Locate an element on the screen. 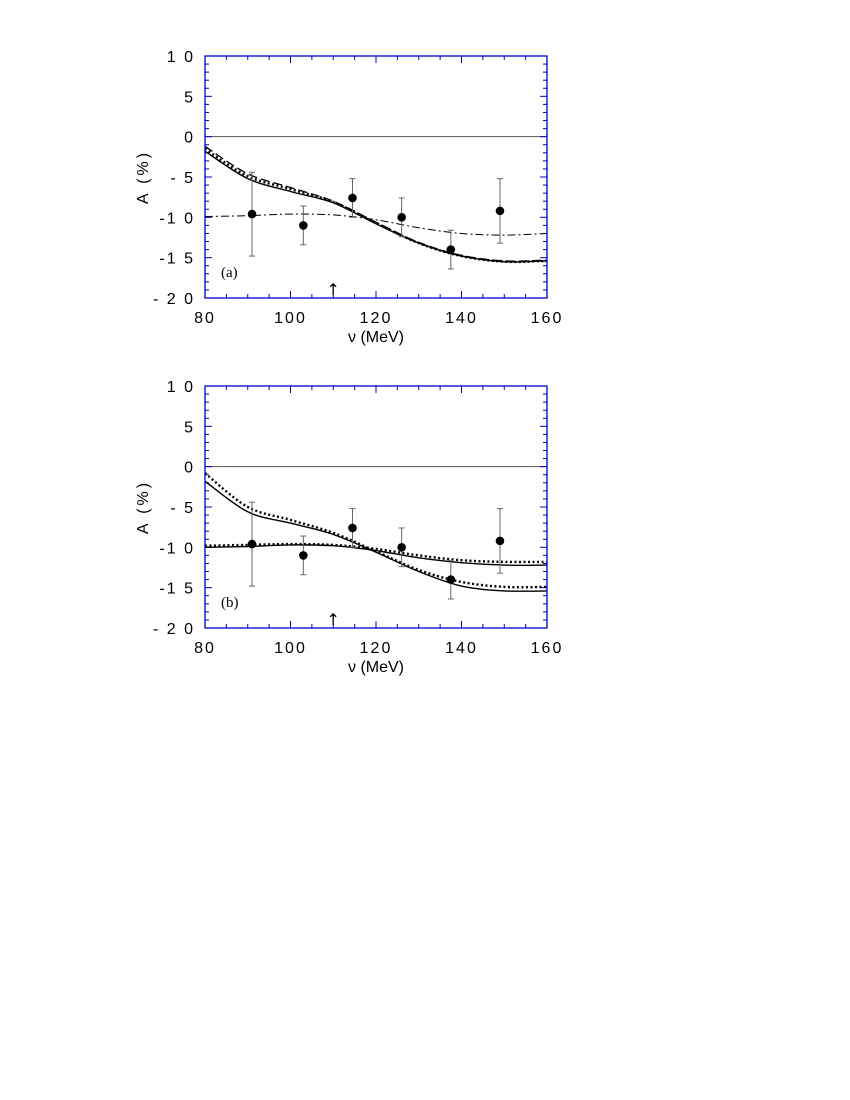 The width and height of the screenshot is (850, 1100). series-line-4-dotted is located at coordinates (376, 553).